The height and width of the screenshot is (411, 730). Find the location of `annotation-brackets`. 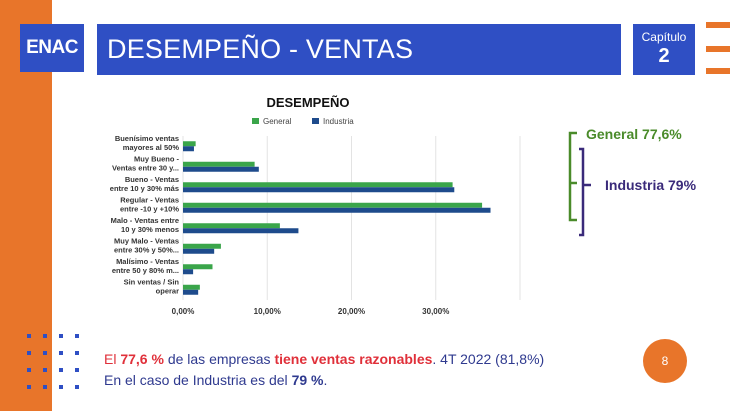

annotation-brackets is located at coordinates (579, 184).